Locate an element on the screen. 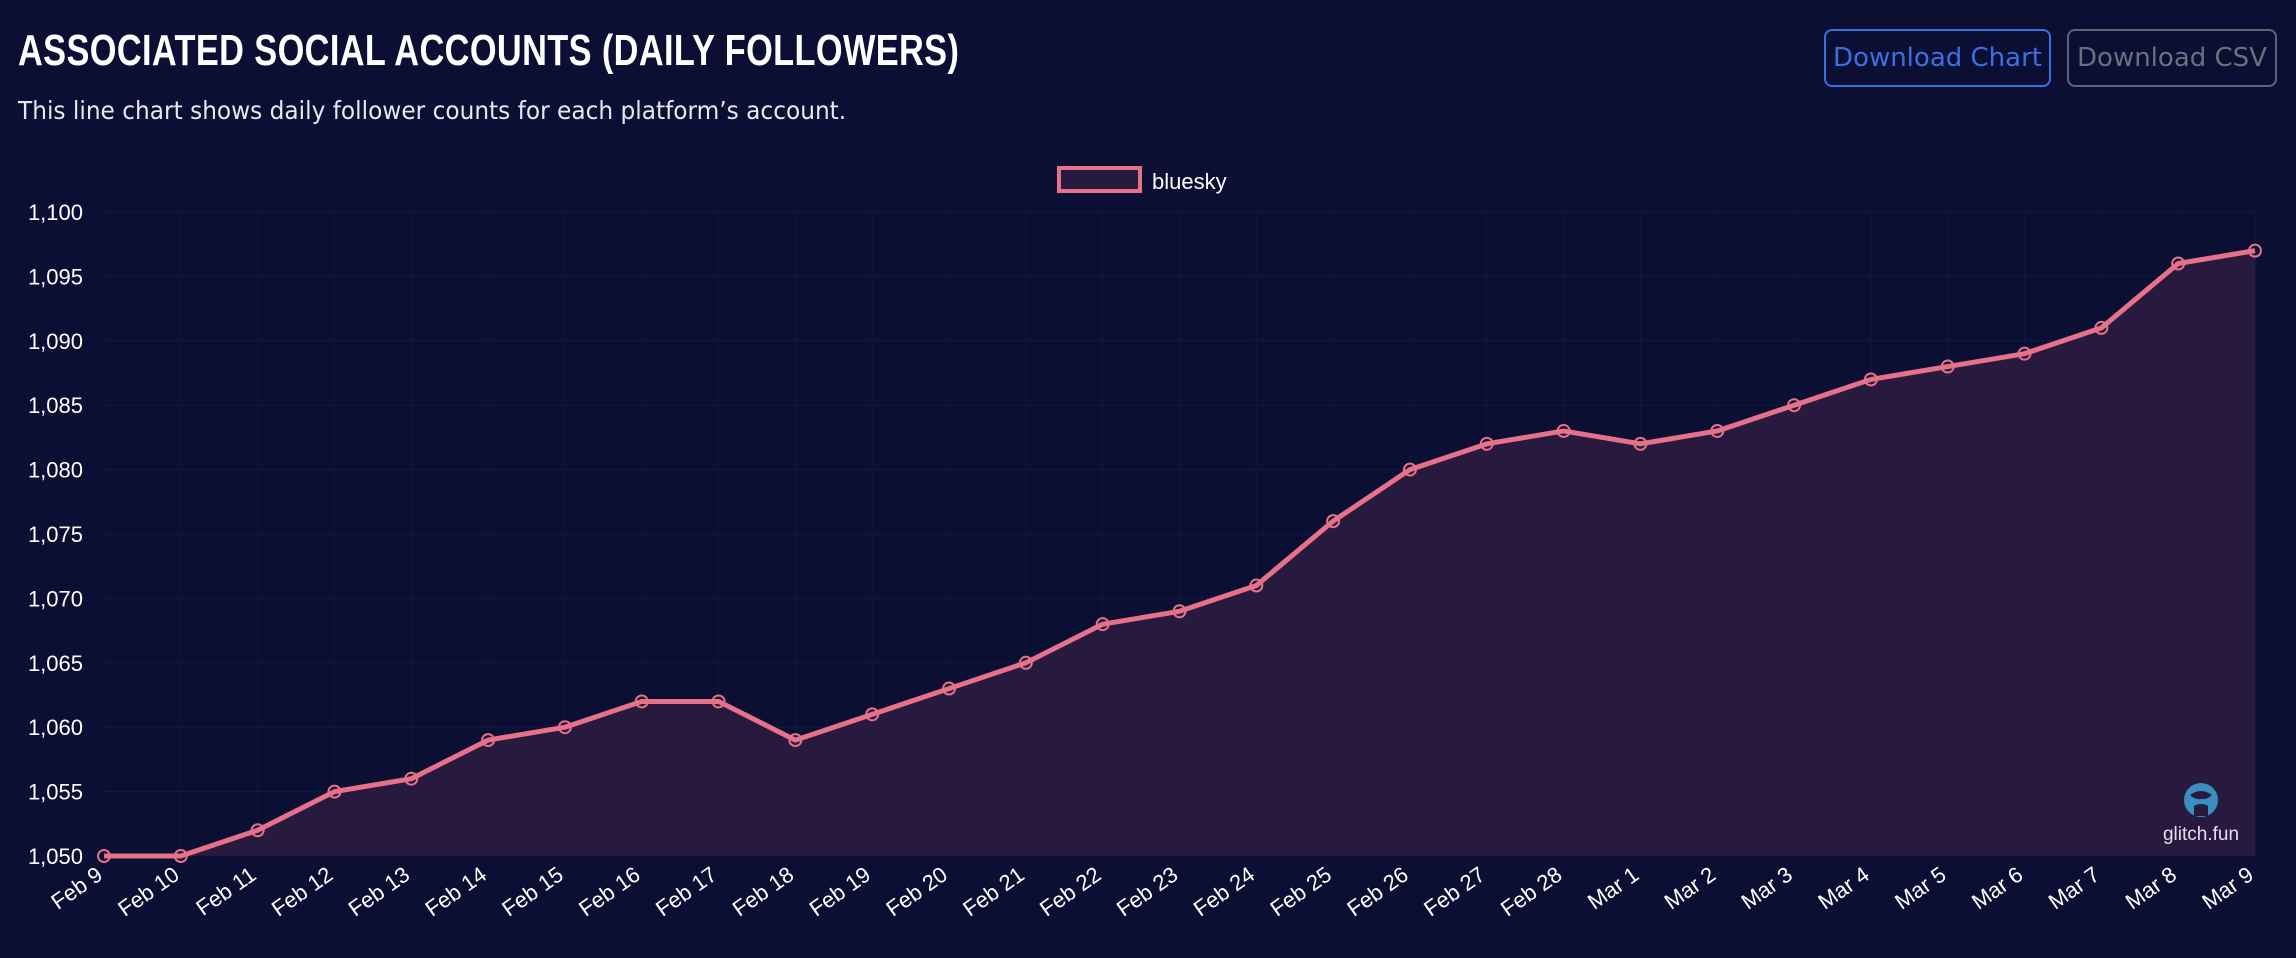 This screenshot has width=2296, height=958. legend: bluesky is located at coordinates (1142, 180).